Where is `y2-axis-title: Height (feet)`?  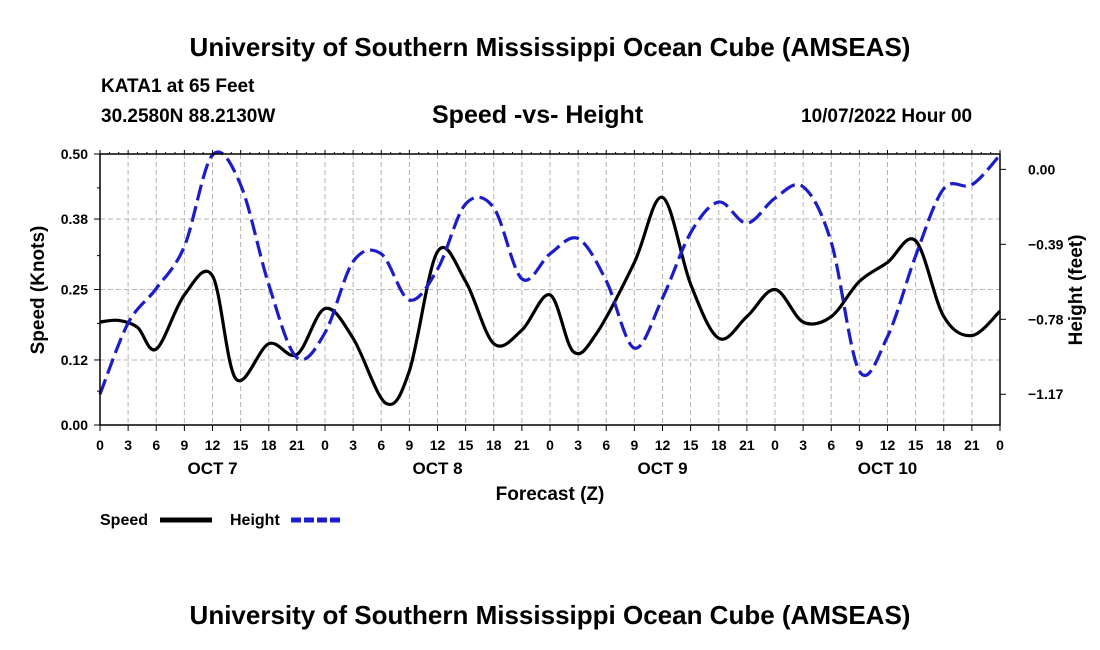 y2-axis-title: Height (feet) is located at coordinates (1076, 290).